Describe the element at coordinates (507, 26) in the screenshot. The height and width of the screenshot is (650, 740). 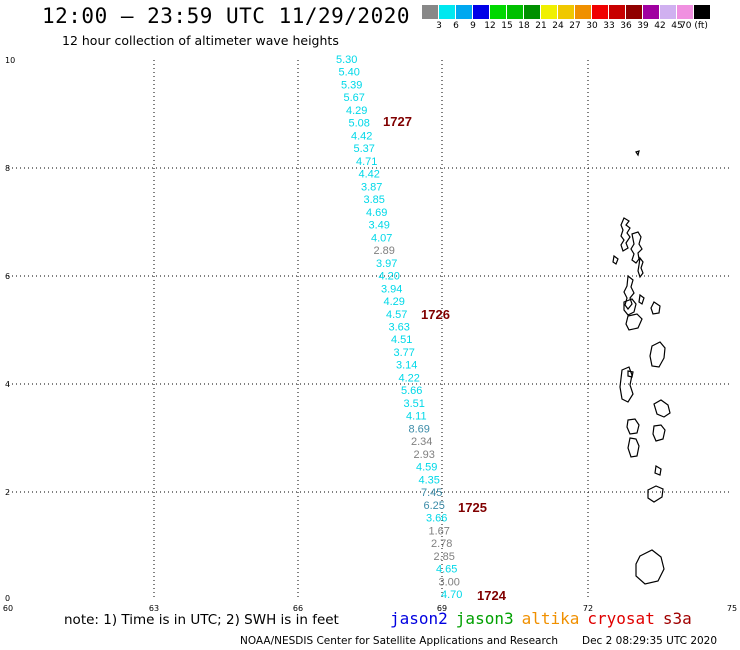
I see `legend-label: 15` at that location.